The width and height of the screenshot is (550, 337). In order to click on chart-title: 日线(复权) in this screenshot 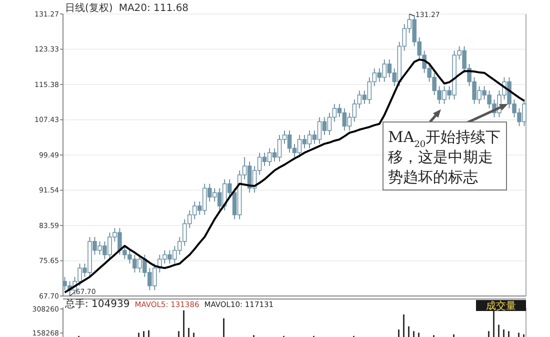, I will do `click(89, 8)`.